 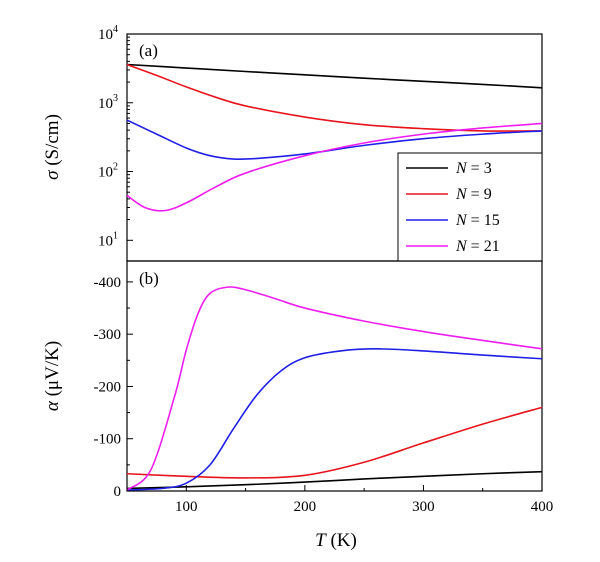 I want to click on x-ticks: 100 200 300 400, so click(x=340, y=500).